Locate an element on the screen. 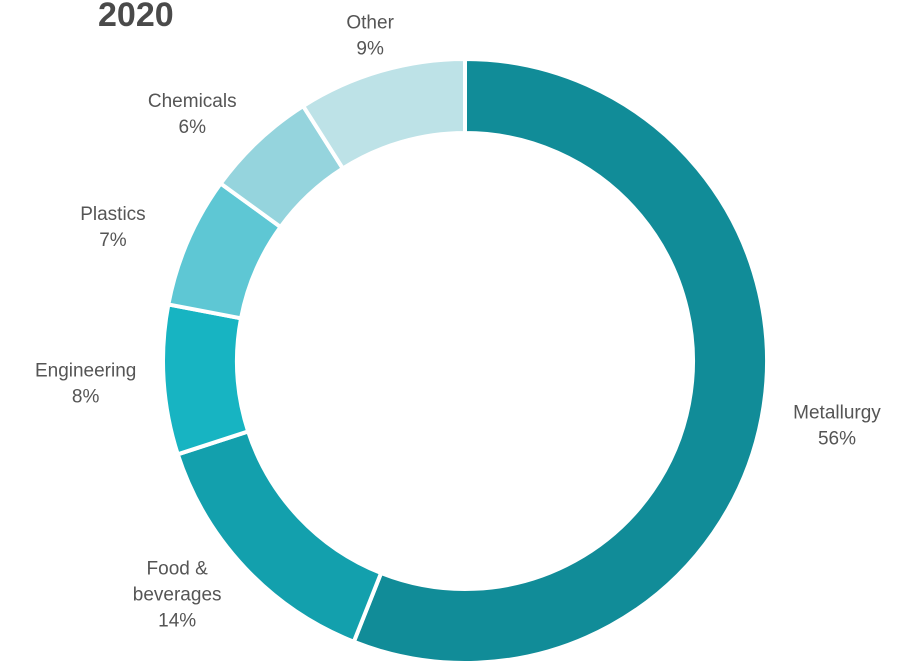  slice-label-other: Other 9% is located at coordinates (370, 36).